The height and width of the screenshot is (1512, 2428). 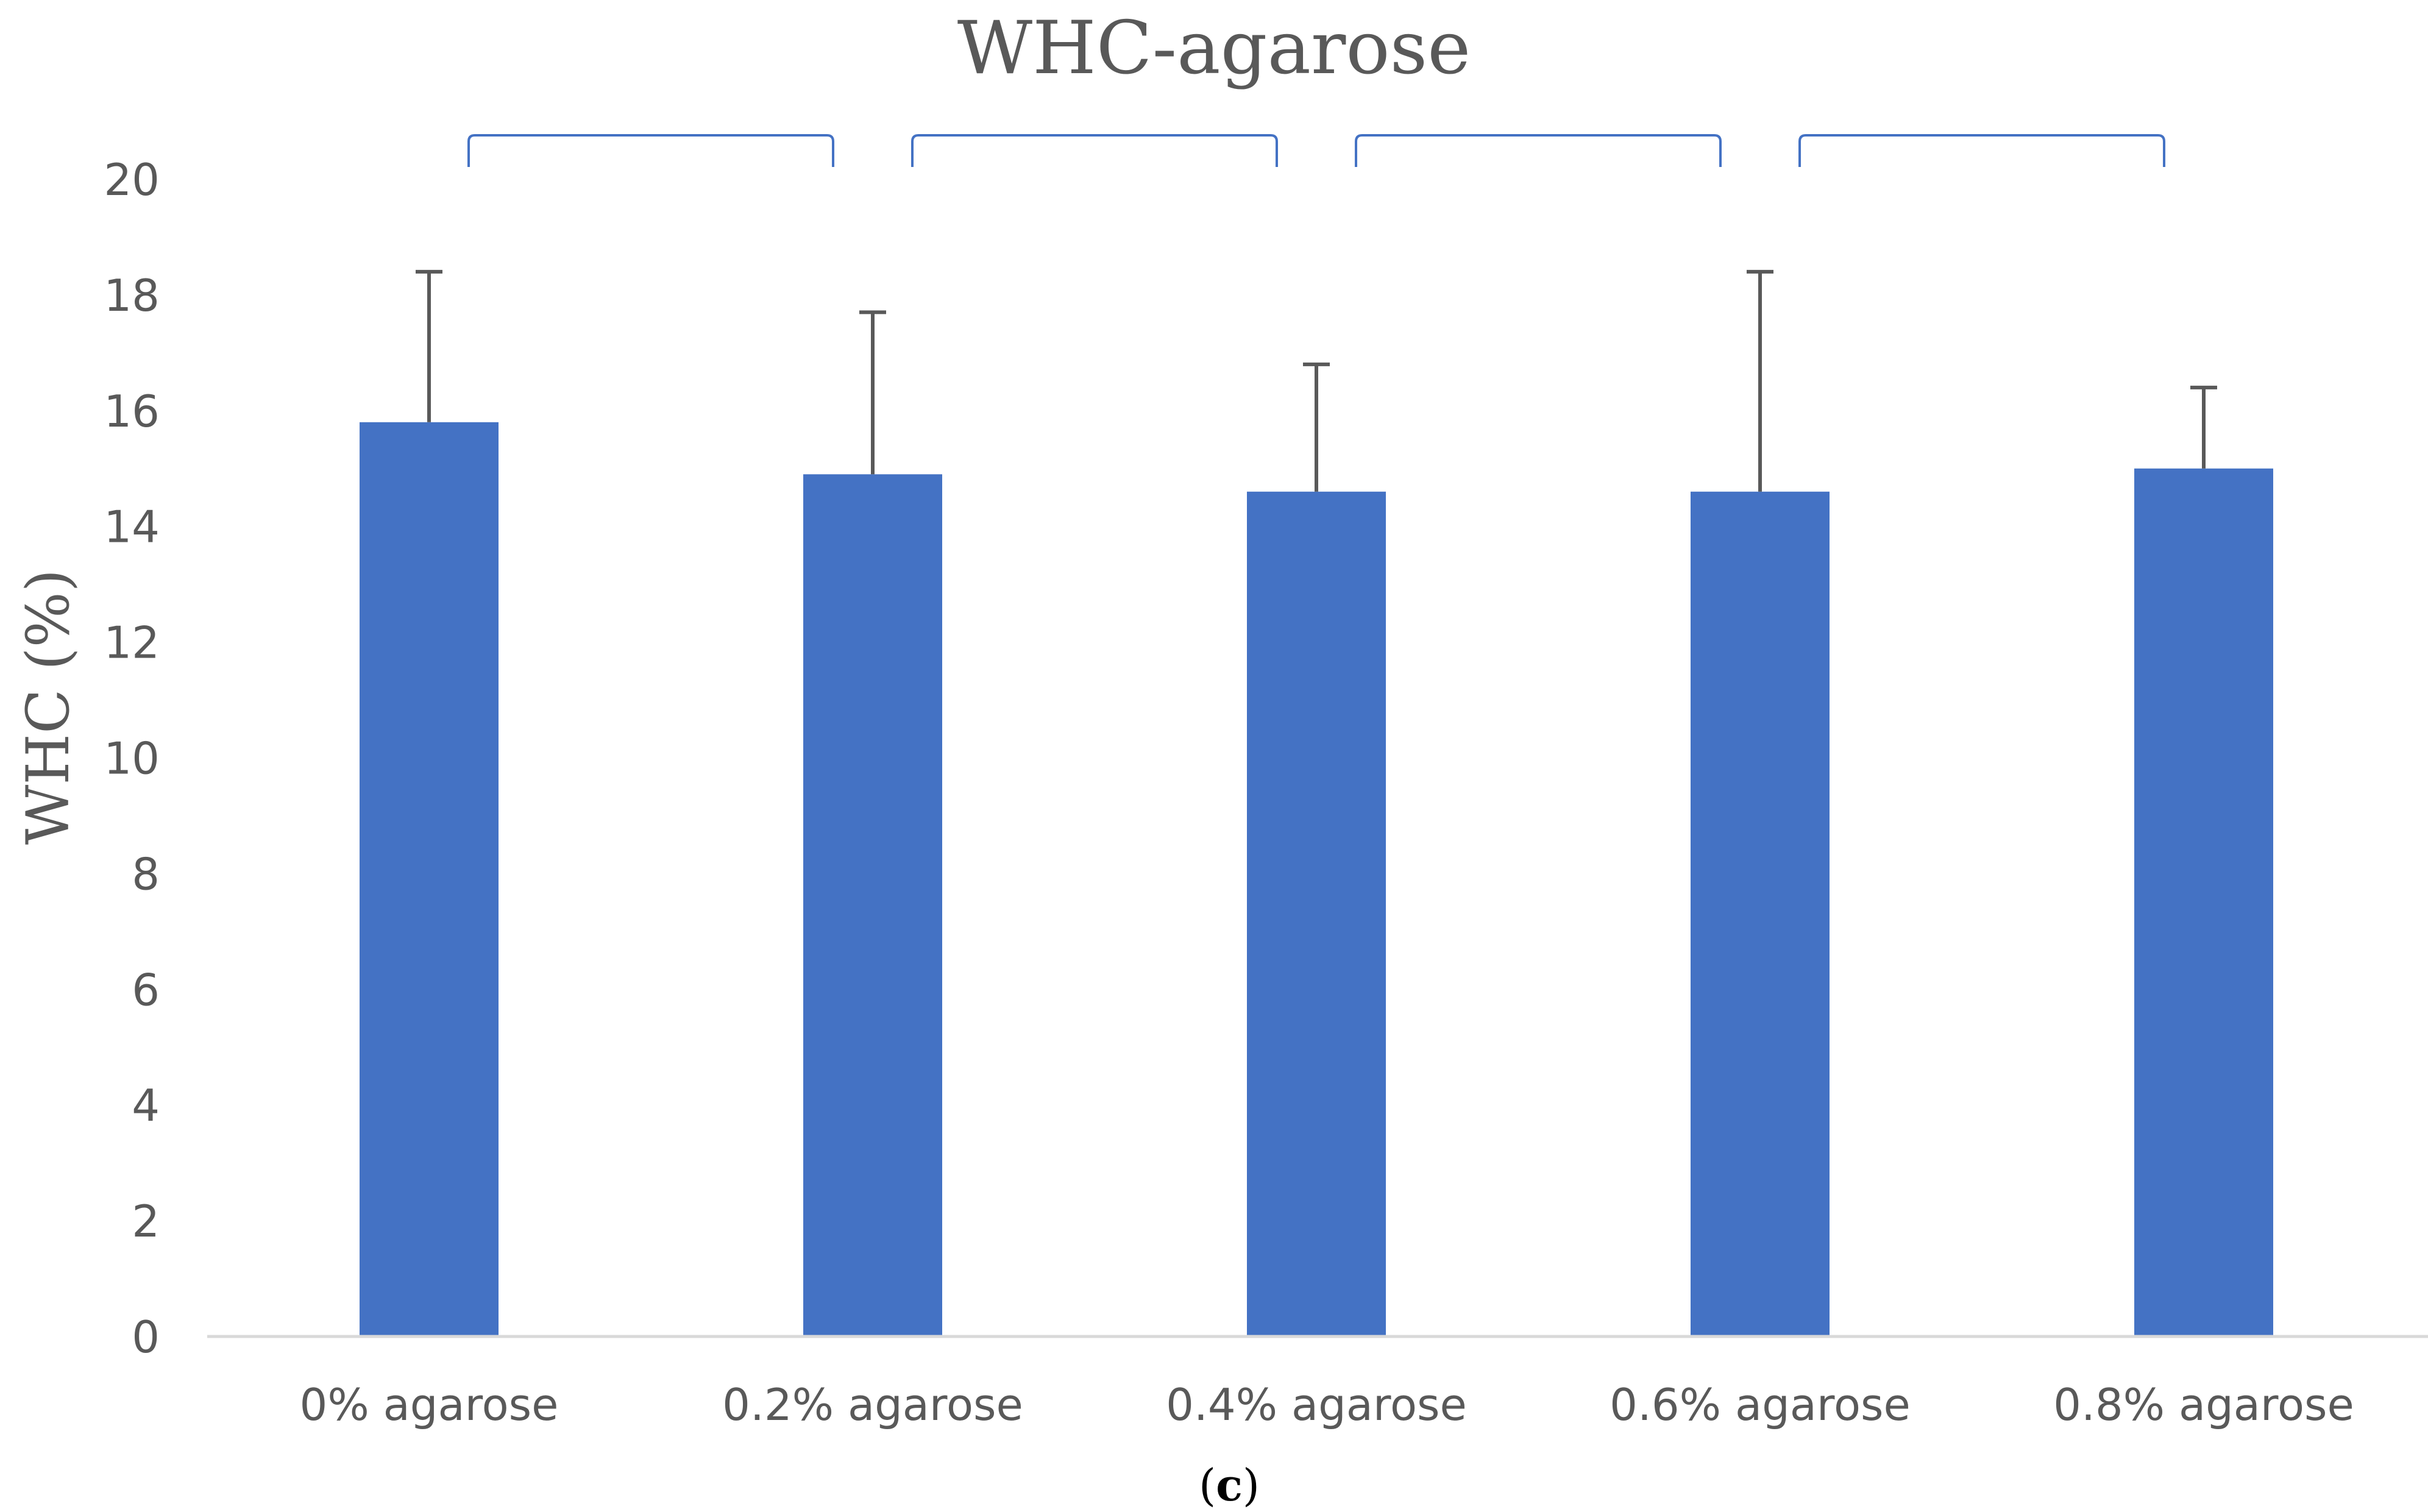 What do you see at coordinates (132, 643) in the screenshot?
I see `y-tick-label: 12` at bounding box center [132, 643].